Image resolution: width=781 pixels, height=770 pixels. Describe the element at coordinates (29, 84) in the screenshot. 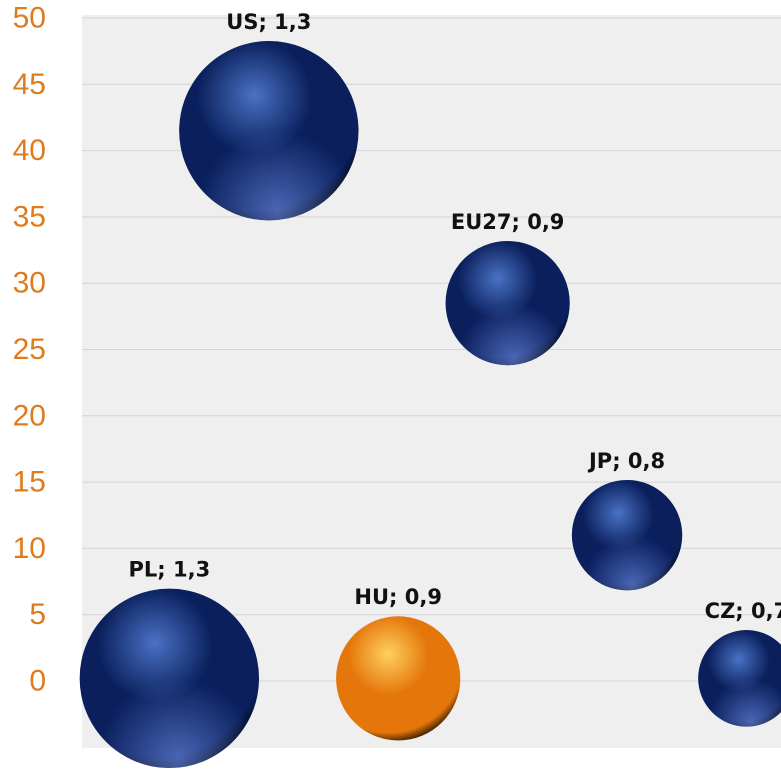

I see `y-tick-label: 45` at that location.